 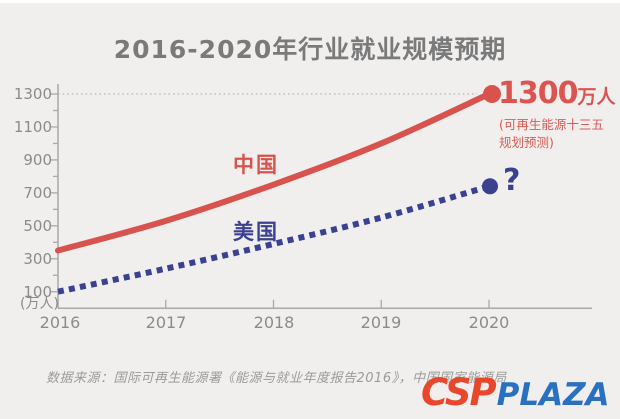 I want to click on y-tick-label: 900, so click(x=37, y=160).